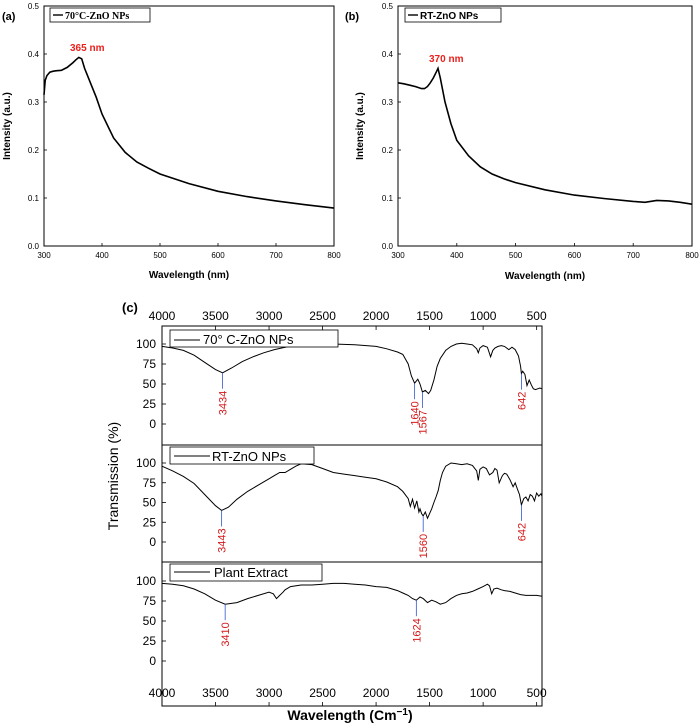  I want to click on panel-c-annotation-label-5: 1560, so click(424, 546).